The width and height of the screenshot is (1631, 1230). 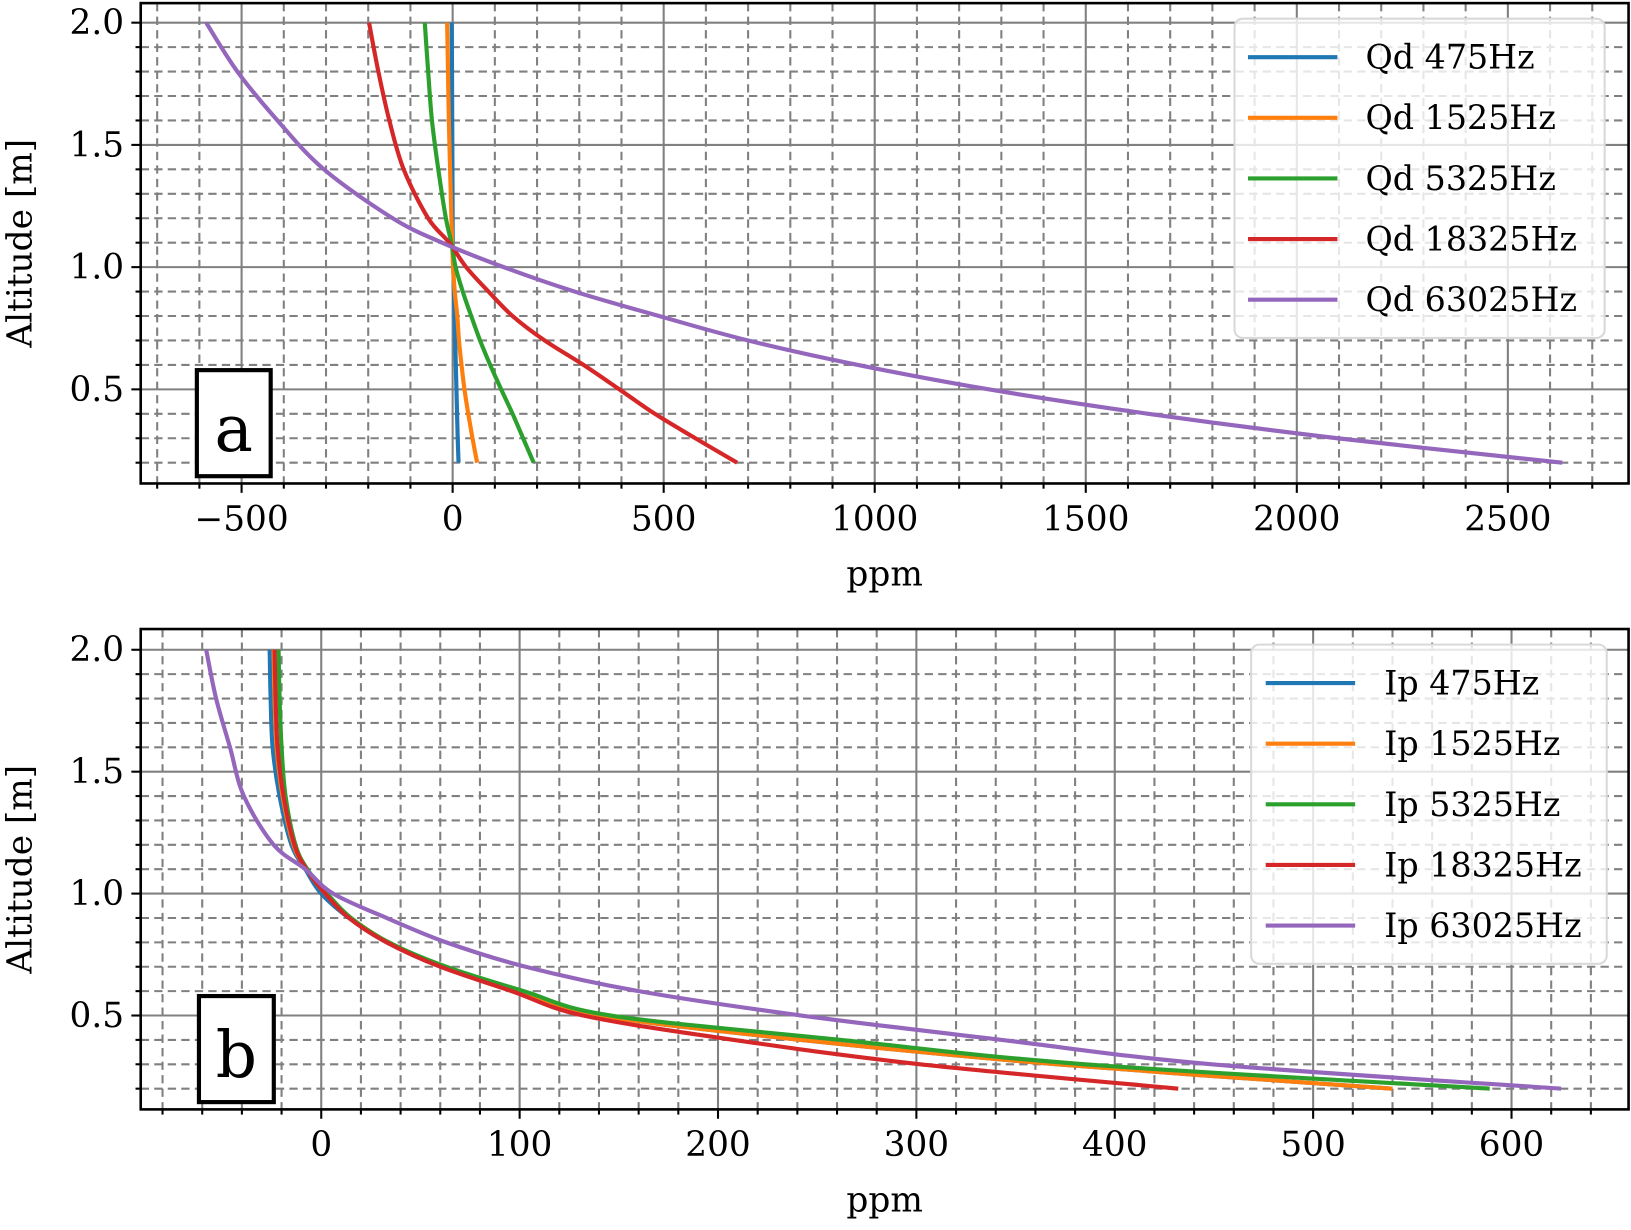 What do you see at coordinates (241, 519) in the screenshot?
I see `x-tick-label: −500` at bounding box center [241, 519].